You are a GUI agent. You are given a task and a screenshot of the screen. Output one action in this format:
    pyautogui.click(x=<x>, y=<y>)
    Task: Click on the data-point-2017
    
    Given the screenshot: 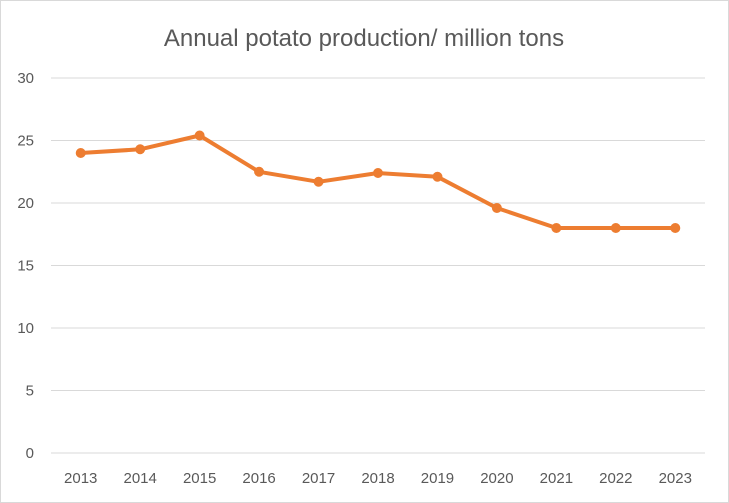 What is the action you would take?
    pyautogui.click(x=318, y=181)
    